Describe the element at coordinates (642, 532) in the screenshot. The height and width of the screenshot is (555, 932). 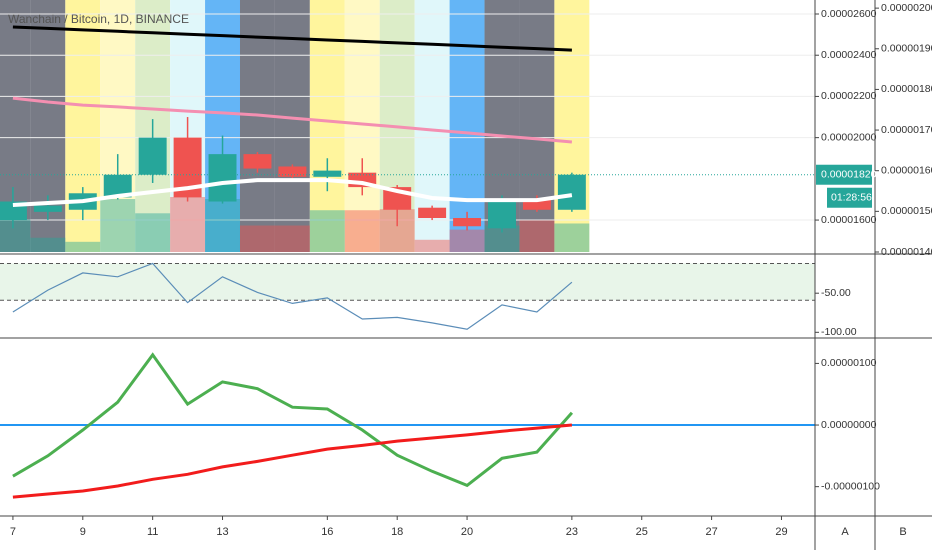
I see `x-tick-label: 25` at that location.